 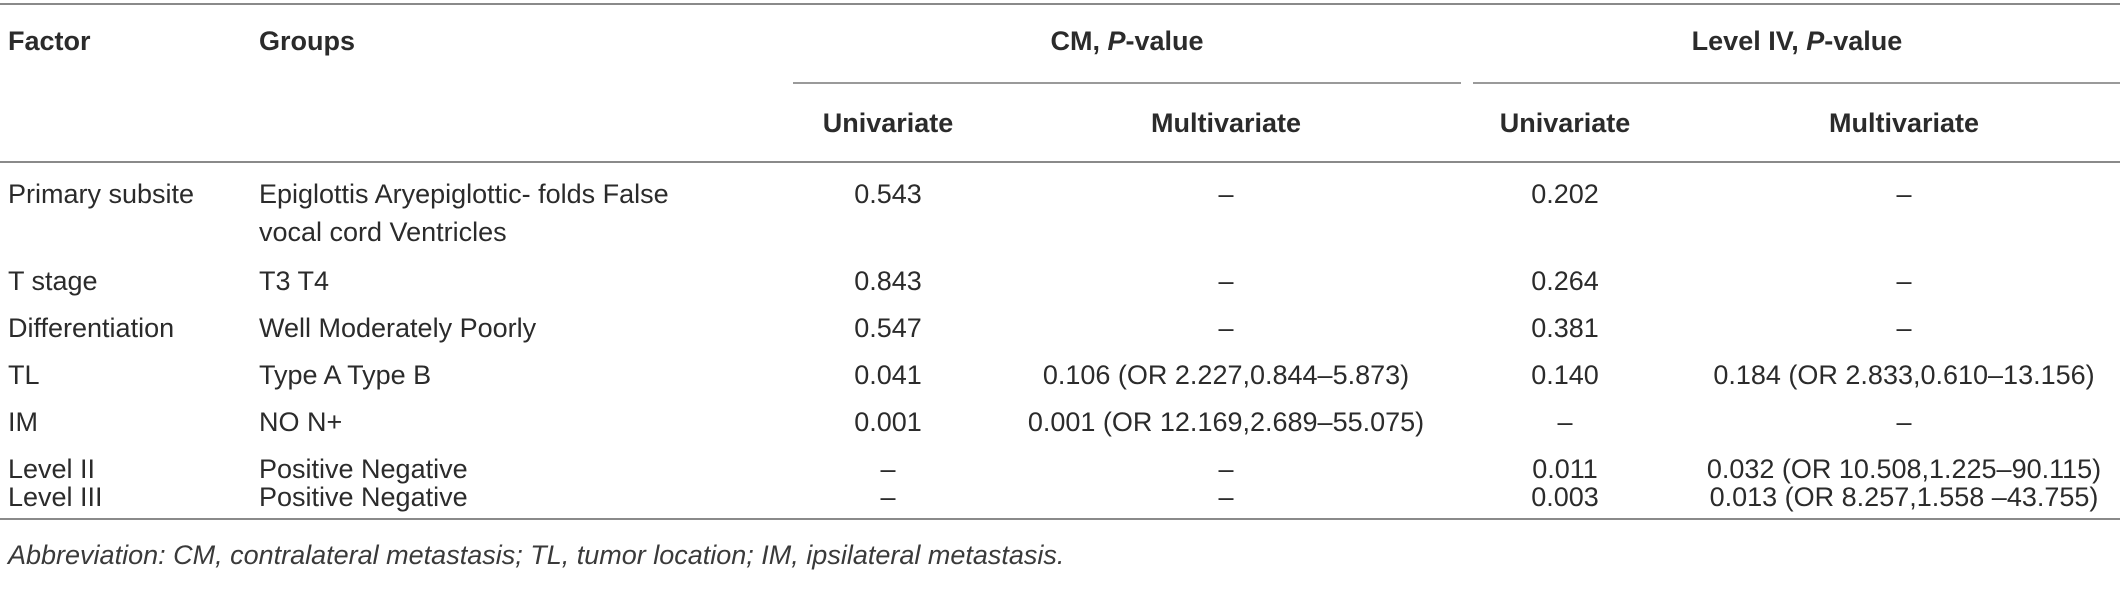 What do you see at coordinates (888, 422) in the screenshot?
I see `row-cm-univariate: 0.001` at bounding box center [888, 422].